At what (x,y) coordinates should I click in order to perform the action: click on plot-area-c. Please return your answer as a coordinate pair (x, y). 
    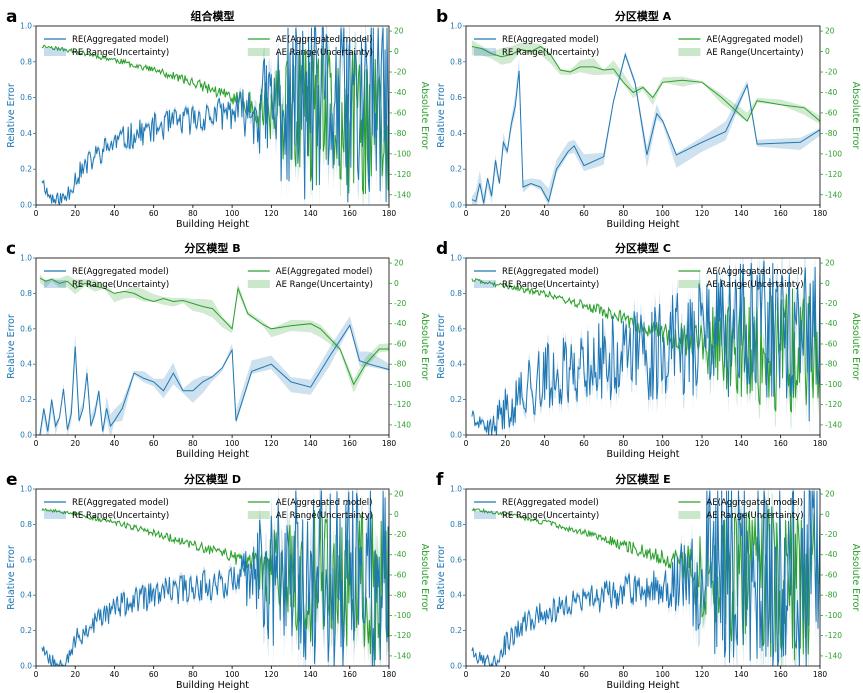
    Looking at the image, I should click on (214, 354).